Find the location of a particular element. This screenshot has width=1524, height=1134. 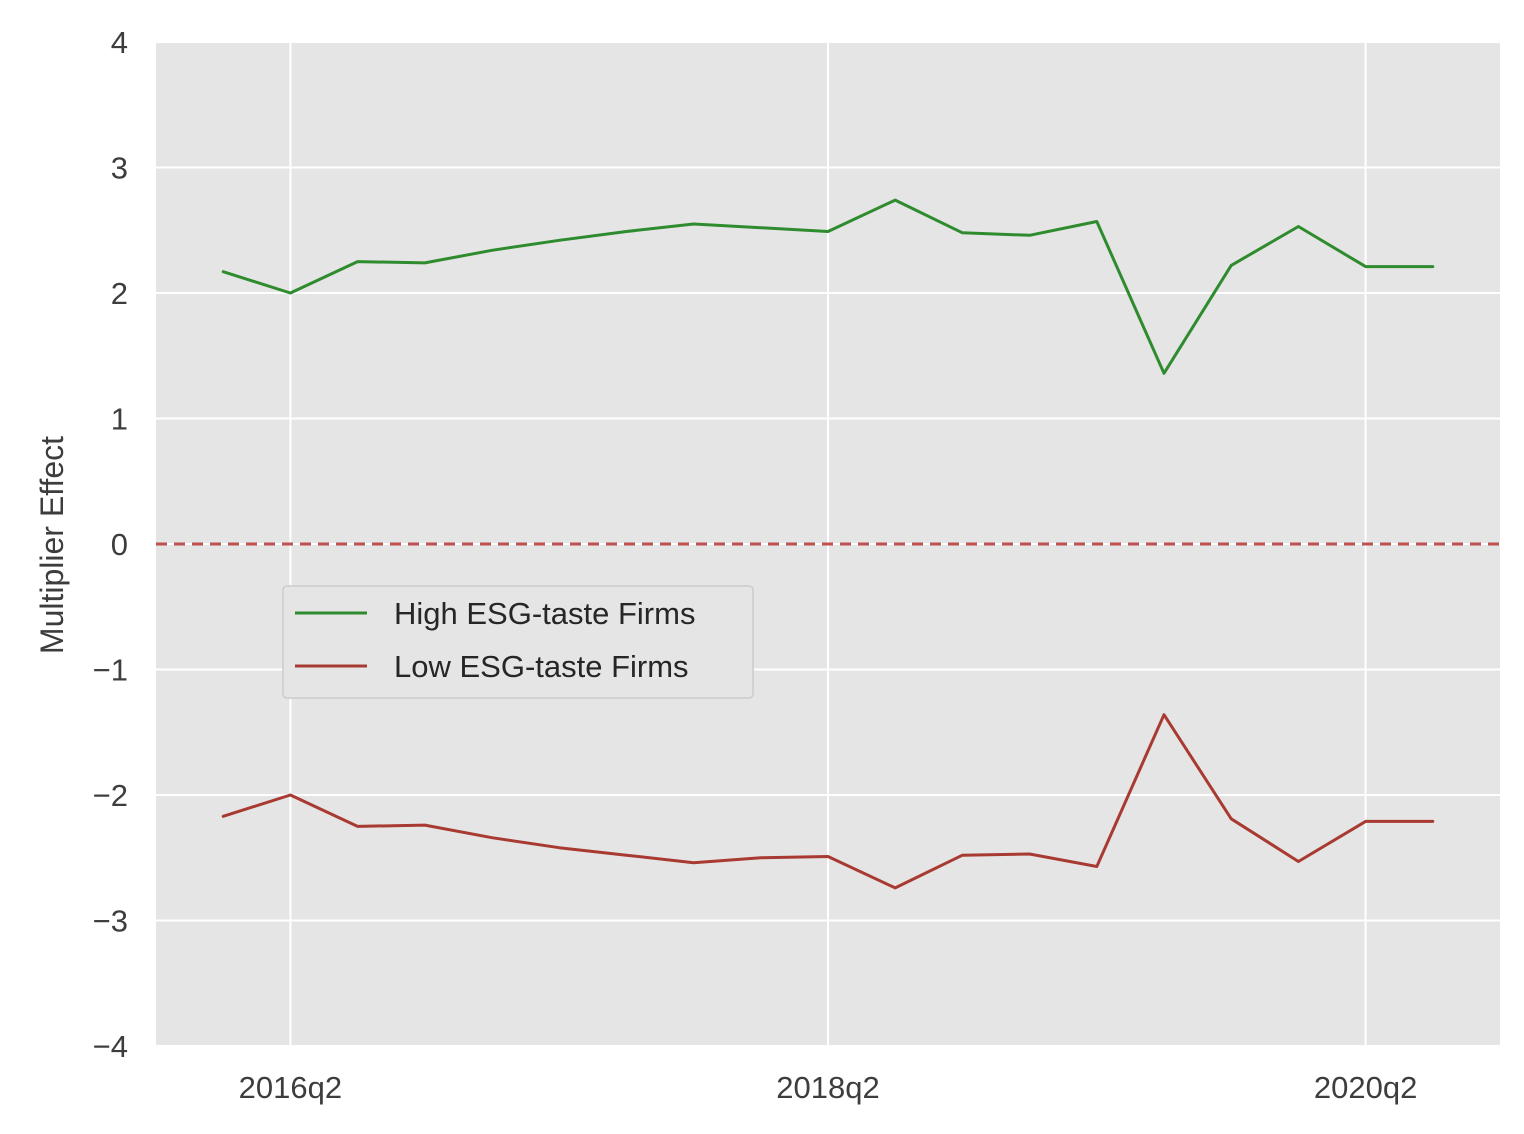

legend-label: Low ESG-taste Firms is located at coordinates (541, 666).